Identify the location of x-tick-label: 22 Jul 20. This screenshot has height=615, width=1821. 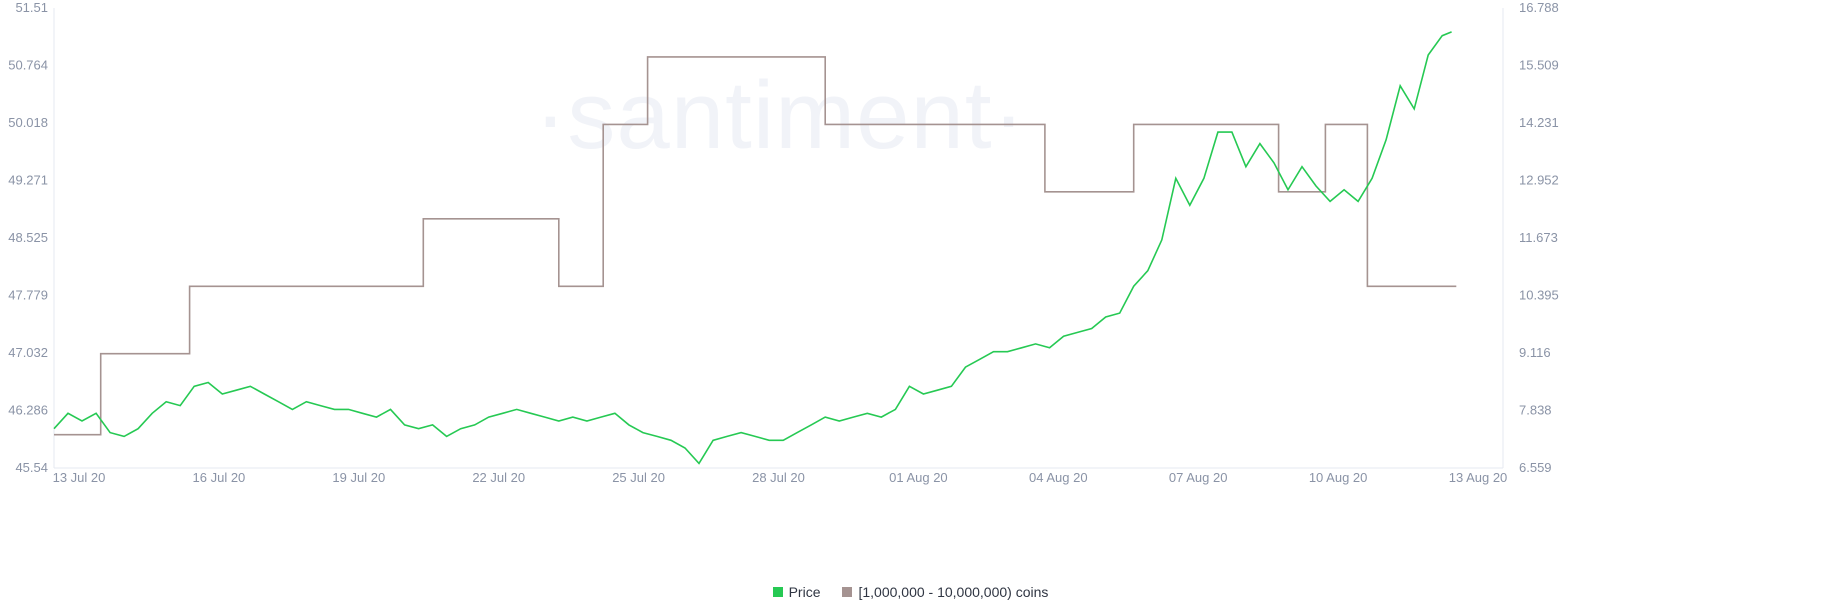
(498, 477).